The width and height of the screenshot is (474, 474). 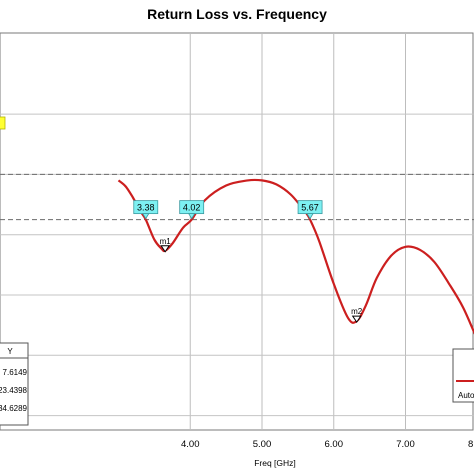 I want to click on marker-table-header: Y, so click(x=10, y=351).